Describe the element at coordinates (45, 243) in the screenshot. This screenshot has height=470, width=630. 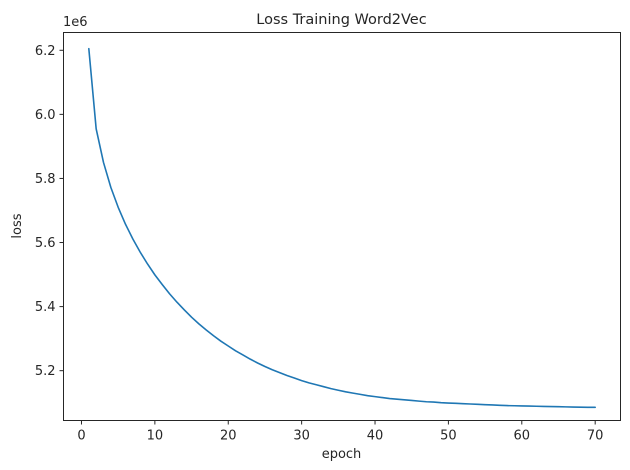
I see `y-tick-label: 5.6` at that location.